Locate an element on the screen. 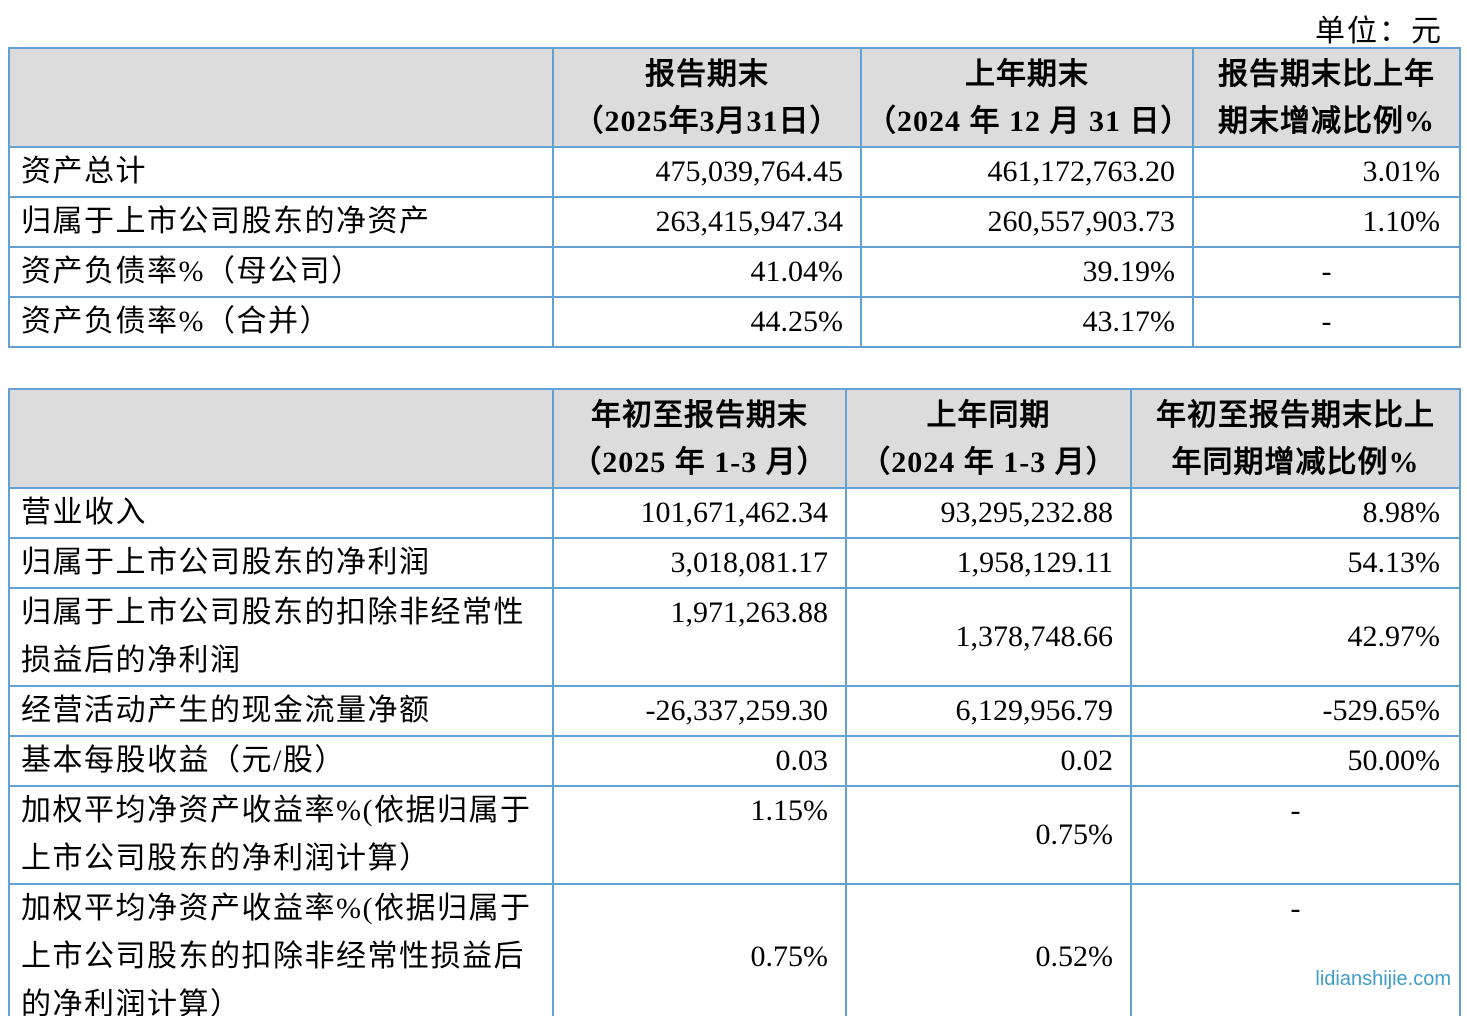 Image resolution: width=1467 pixels, height=1016 pixels. value-current: 0.75% is located at coordinates (699, 949).